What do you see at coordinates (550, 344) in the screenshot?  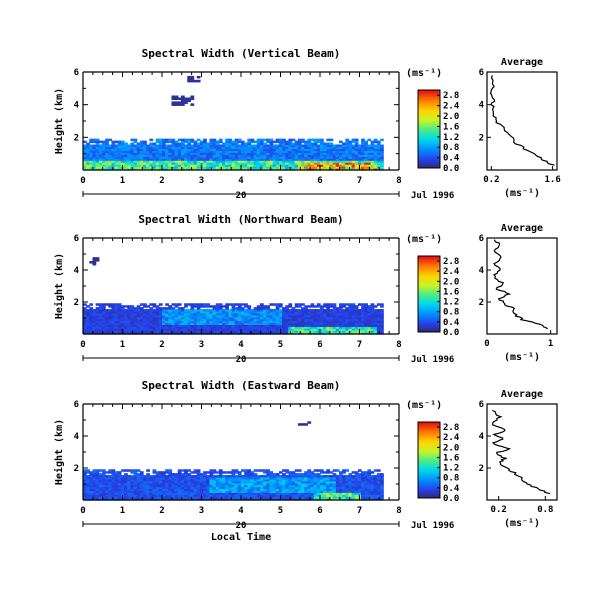 I see `average-x-tick-label: 1` at bounding box center [550, 344].